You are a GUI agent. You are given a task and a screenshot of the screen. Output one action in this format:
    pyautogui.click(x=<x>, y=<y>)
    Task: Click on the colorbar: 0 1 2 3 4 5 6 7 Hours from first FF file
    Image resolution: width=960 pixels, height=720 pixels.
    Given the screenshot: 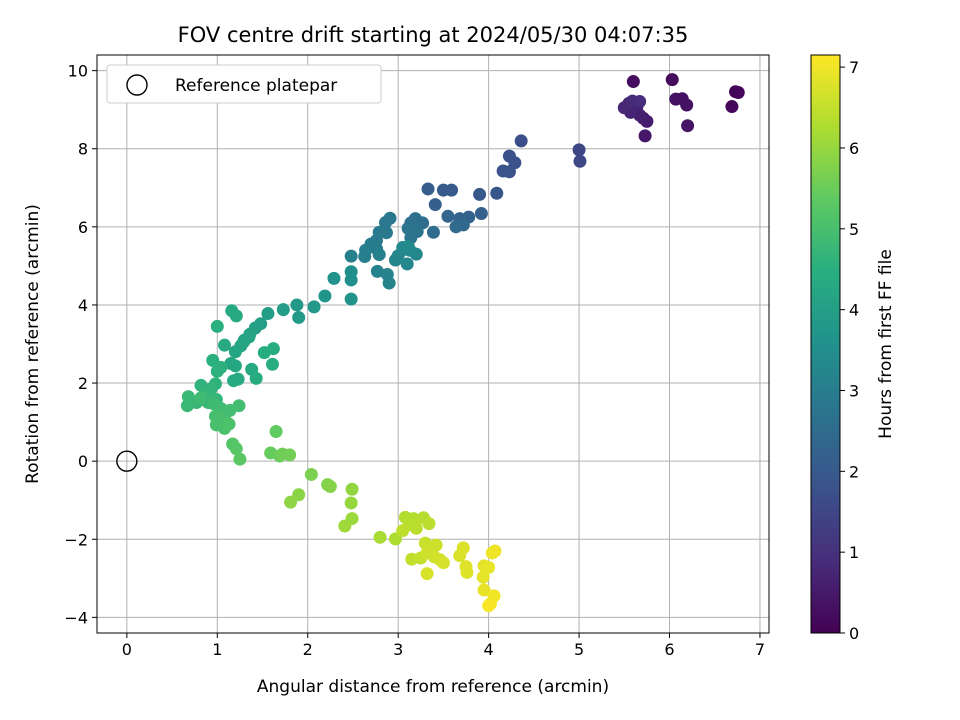 What is the action you would take?
    pyautogui.click(x=853, y=348)
    